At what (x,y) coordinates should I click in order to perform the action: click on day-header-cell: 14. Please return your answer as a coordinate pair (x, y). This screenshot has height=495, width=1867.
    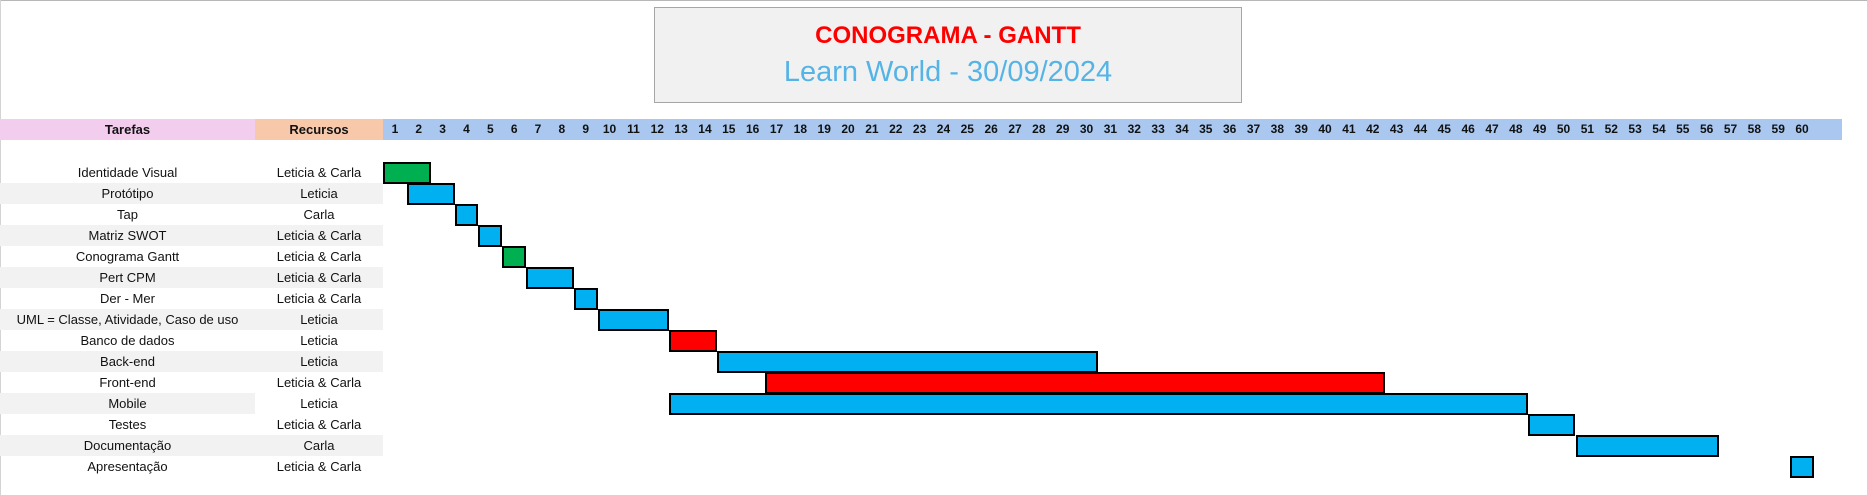
    Looking at the image, I should click on (705, 129).